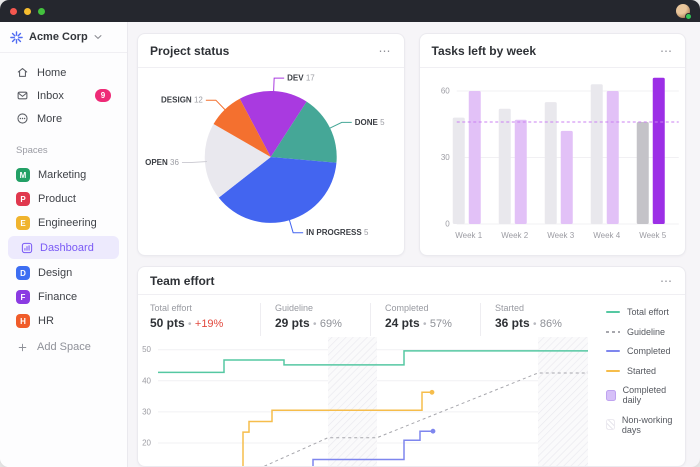  I want to click on sidebar-item-more: More, so click(63, 118).